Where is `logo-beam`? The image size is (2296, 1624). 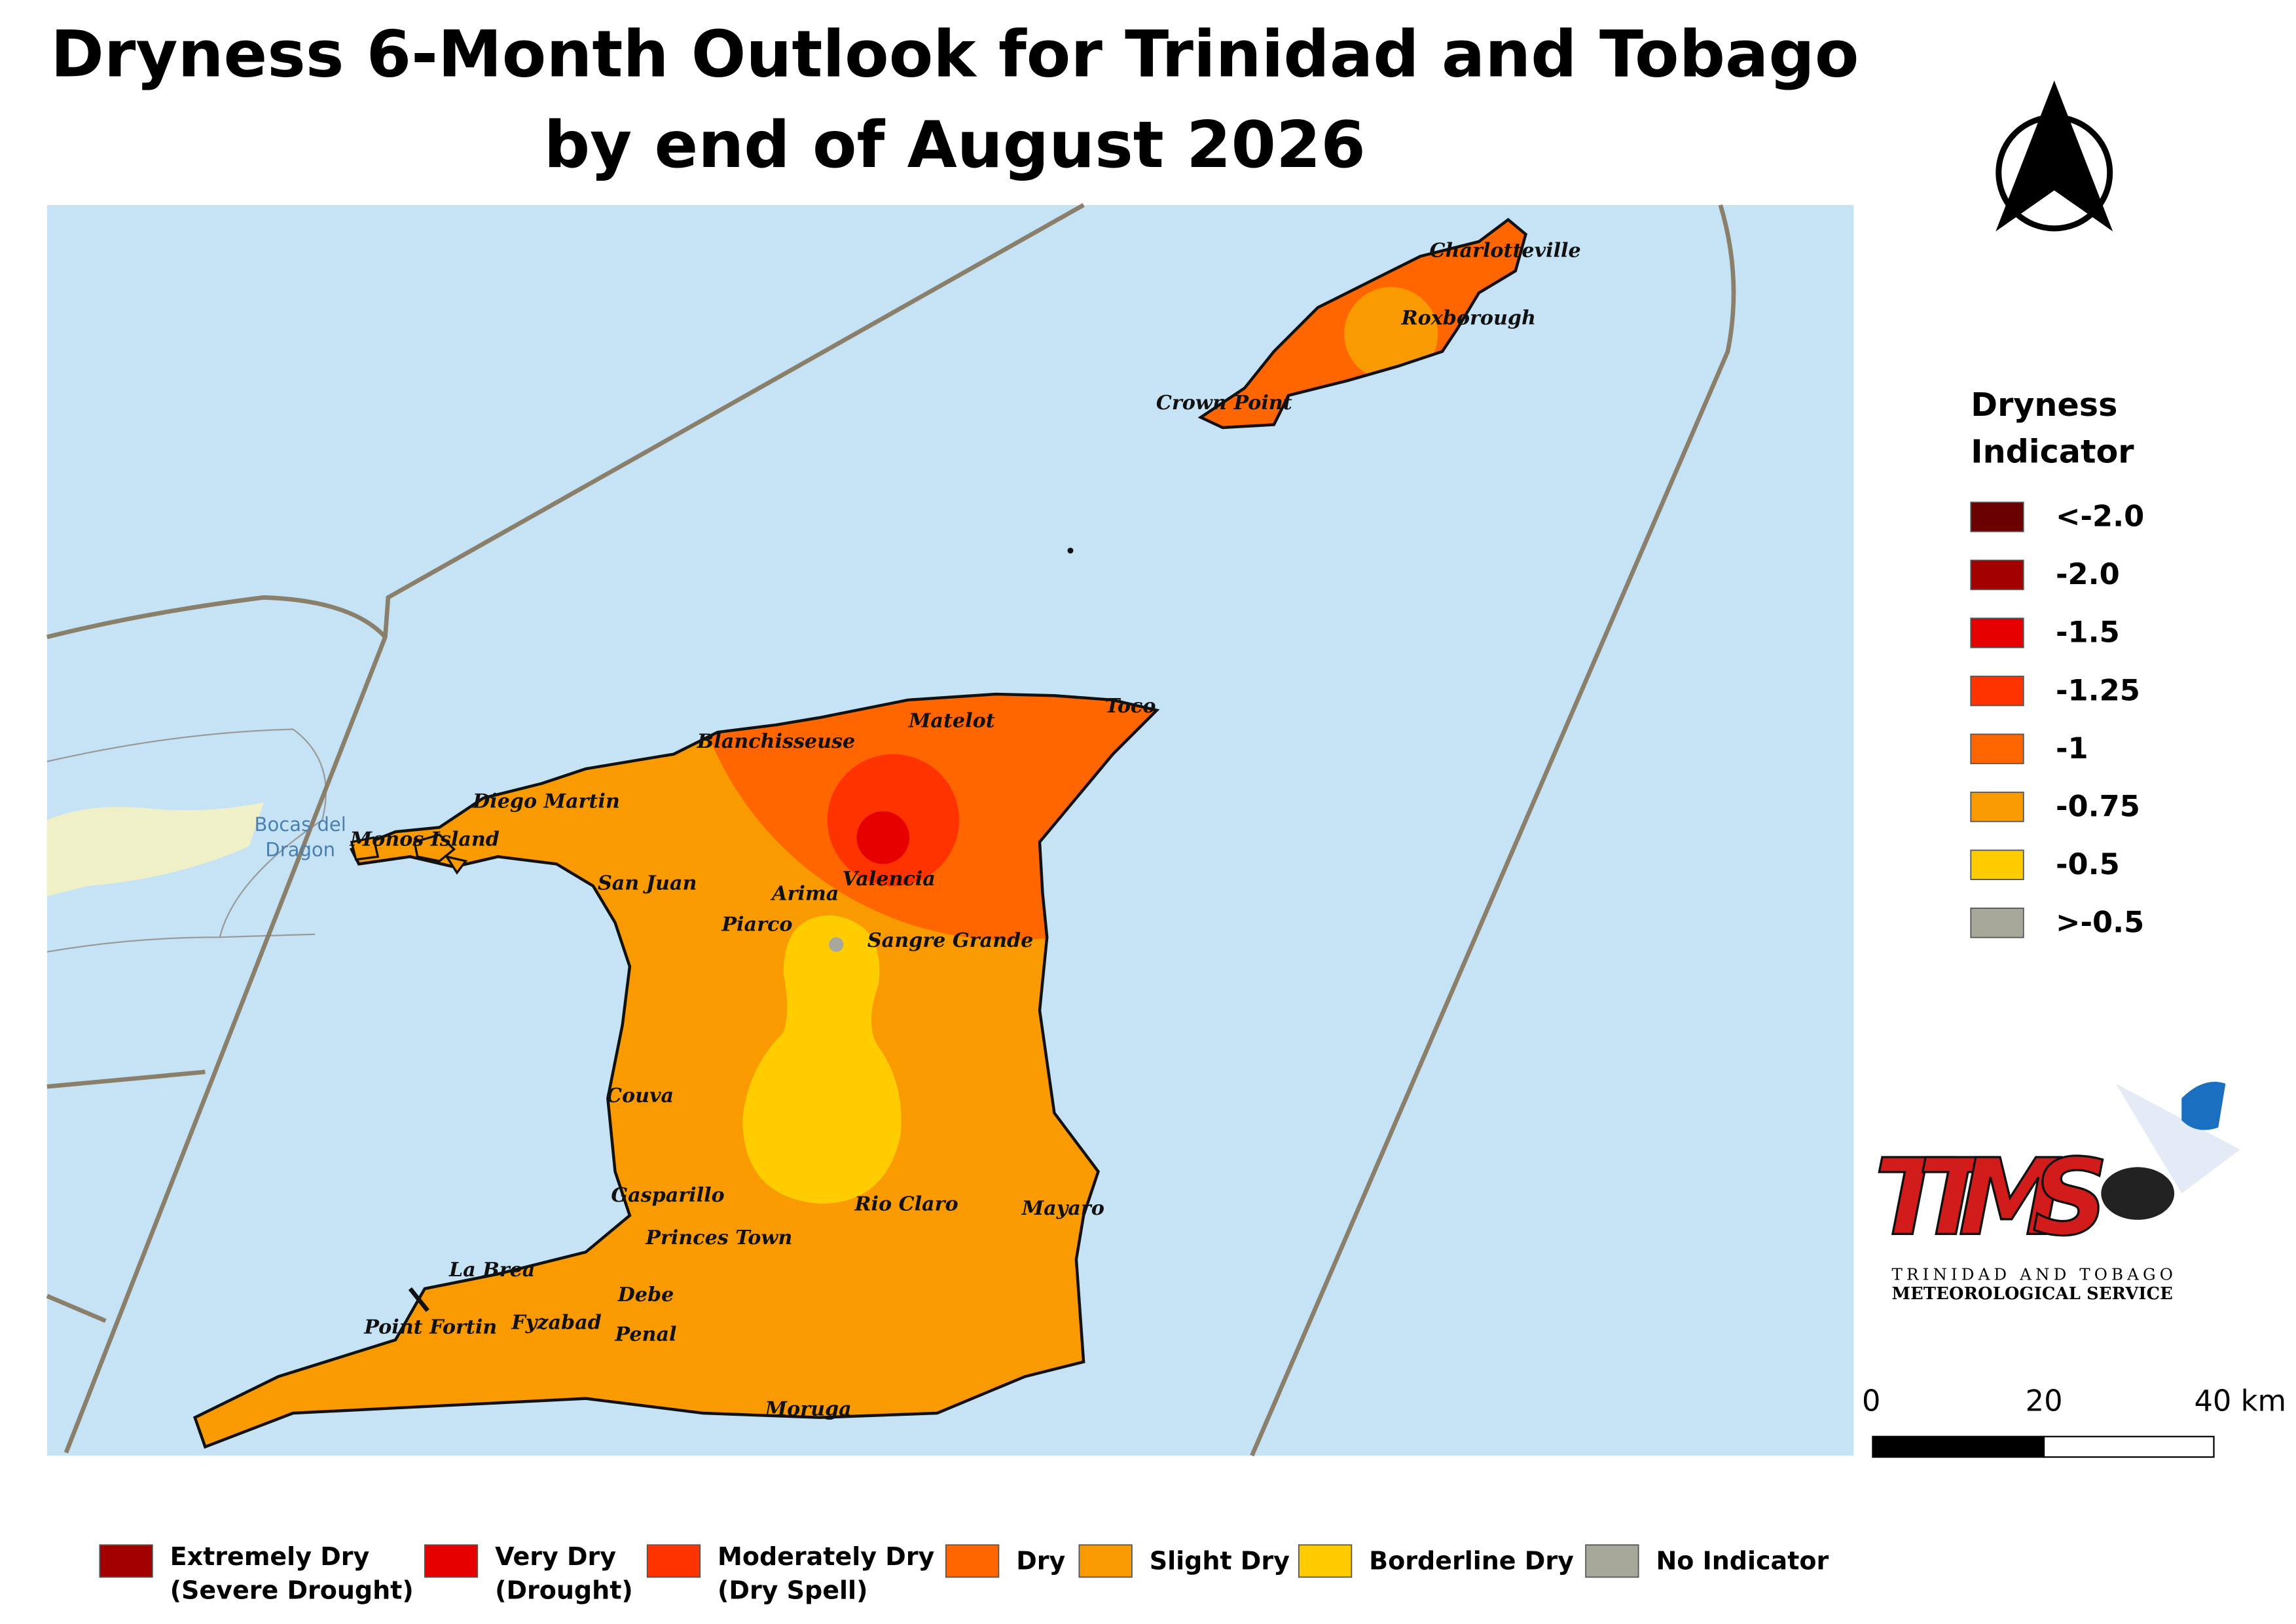 logo-beam is located at coordinates (2177, 1138).